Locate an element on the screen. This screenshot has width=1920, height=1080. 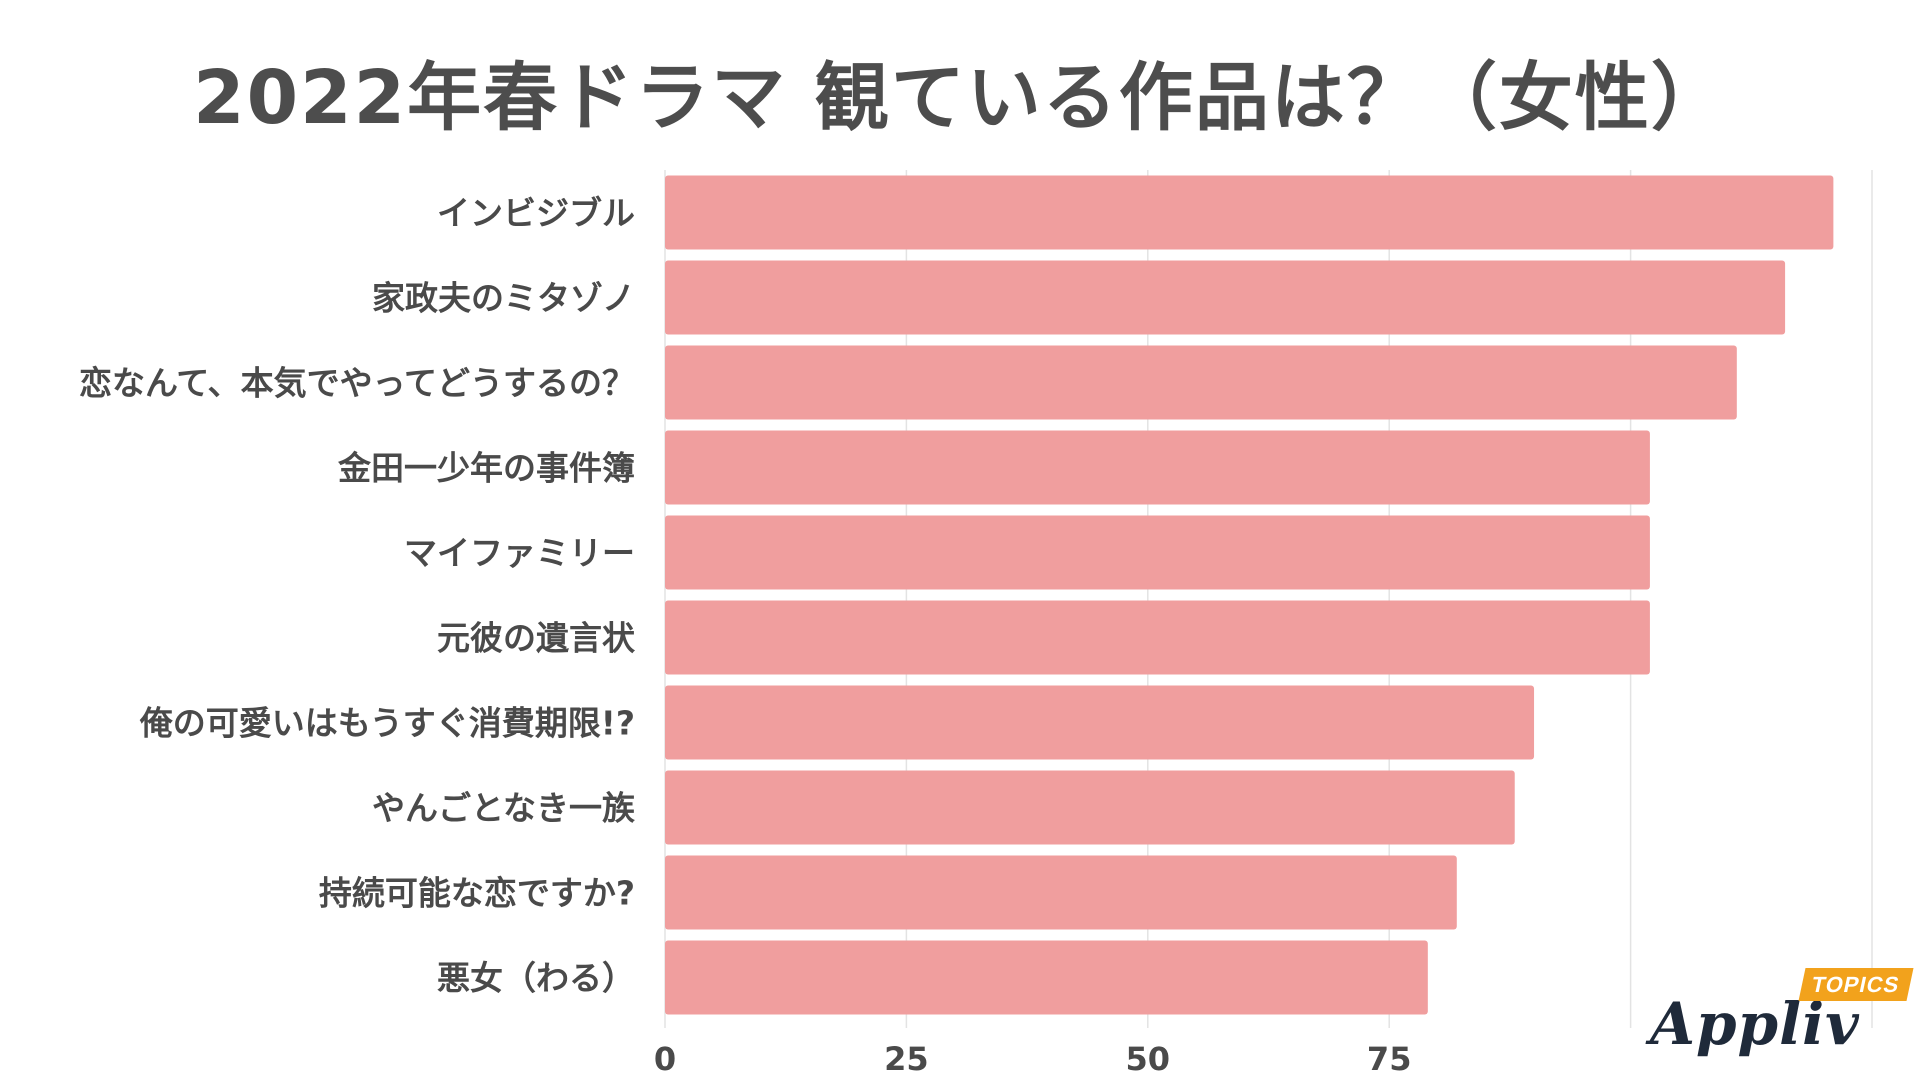
brand-name: Appliv is located at coordinates (1755, 1024).